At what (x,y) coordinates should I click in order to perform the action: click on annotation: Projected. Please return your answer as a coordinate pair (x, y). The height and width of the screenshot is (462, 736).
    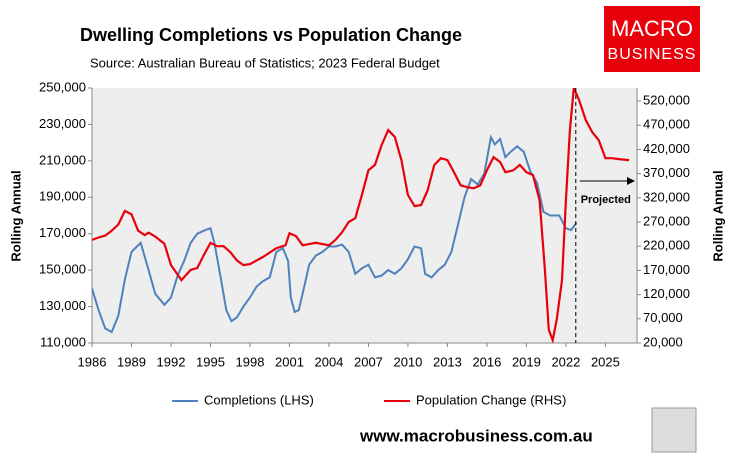
    Looking at the image, I should click on (606, 200).